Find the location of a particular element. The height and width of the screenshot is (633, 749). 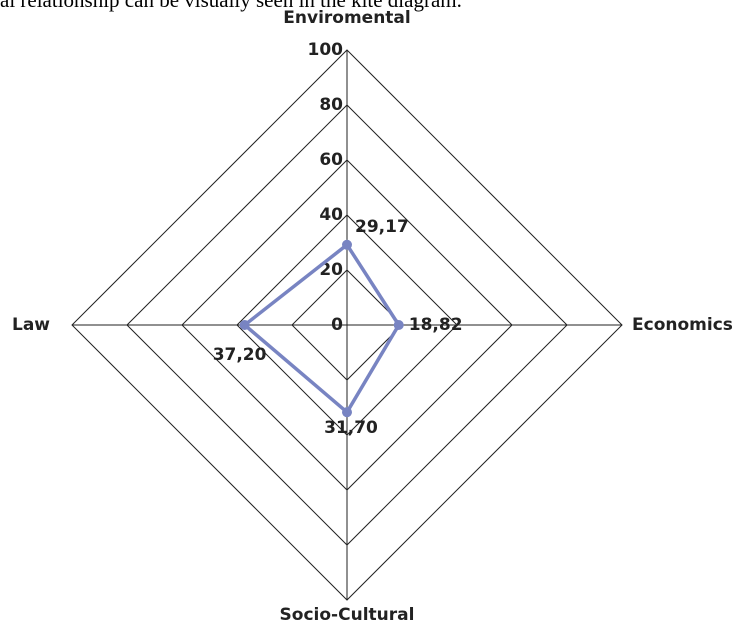

r-tick-label: 0 is located at coordinates (337, 325).